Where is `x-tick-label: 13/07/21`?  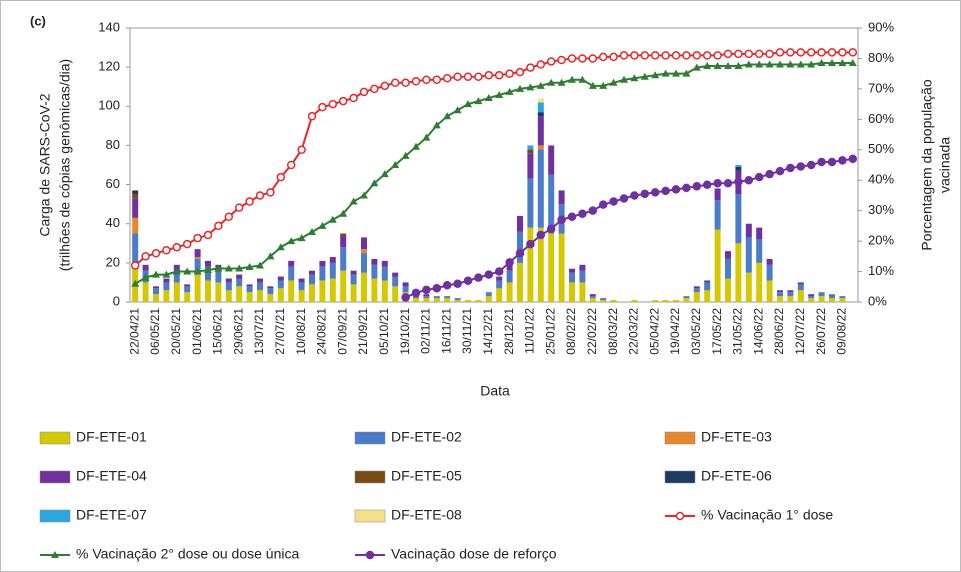
x-tick-label: 13/07/21 is located at coordinates (259, 331).